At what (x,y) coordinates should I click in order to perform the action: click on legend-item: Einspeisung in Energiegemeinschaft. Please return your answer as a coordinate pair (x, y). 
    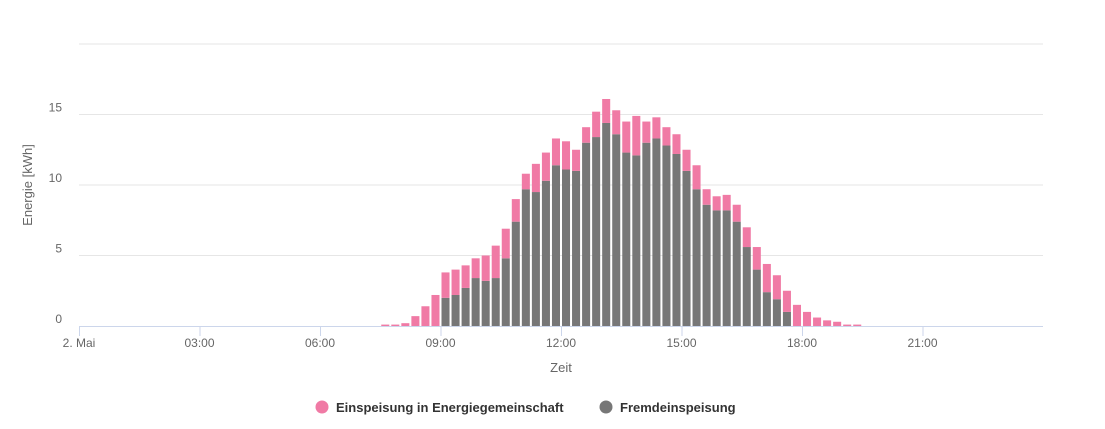
    Looking at the image, I should click on (440, 407).